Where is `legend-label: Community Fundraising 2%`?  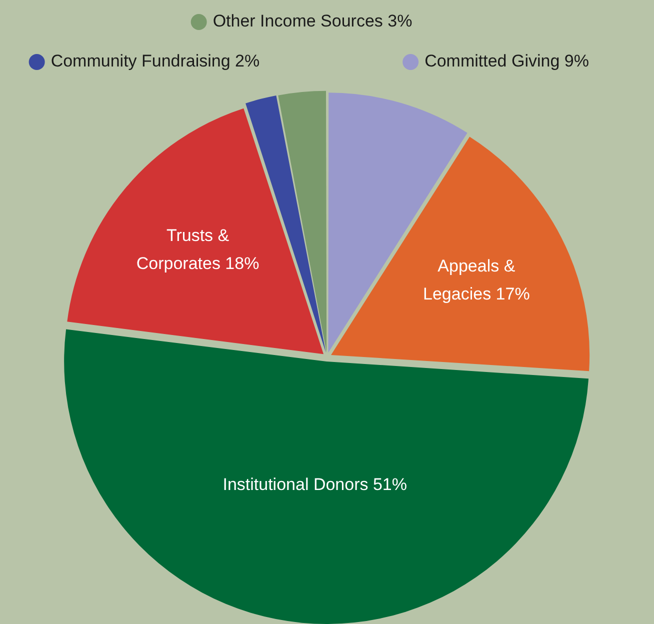
legend-label: Community Fundraising 2% is located at coordinates (155, 61).